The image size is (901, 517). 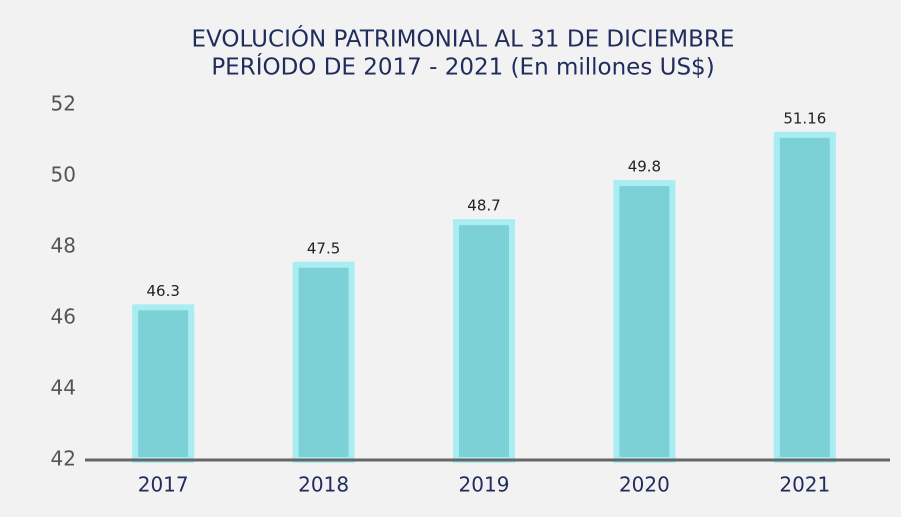 What do you see at coordinates (323, 485) in the screenshot?
I see `x-tick-label: 2018` at bounding box center [323, 485].